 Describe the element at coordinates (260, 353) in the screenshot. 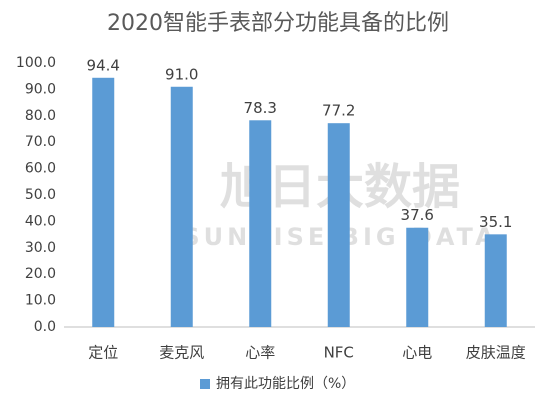

I see `x-tick-label: 心率` at that location.